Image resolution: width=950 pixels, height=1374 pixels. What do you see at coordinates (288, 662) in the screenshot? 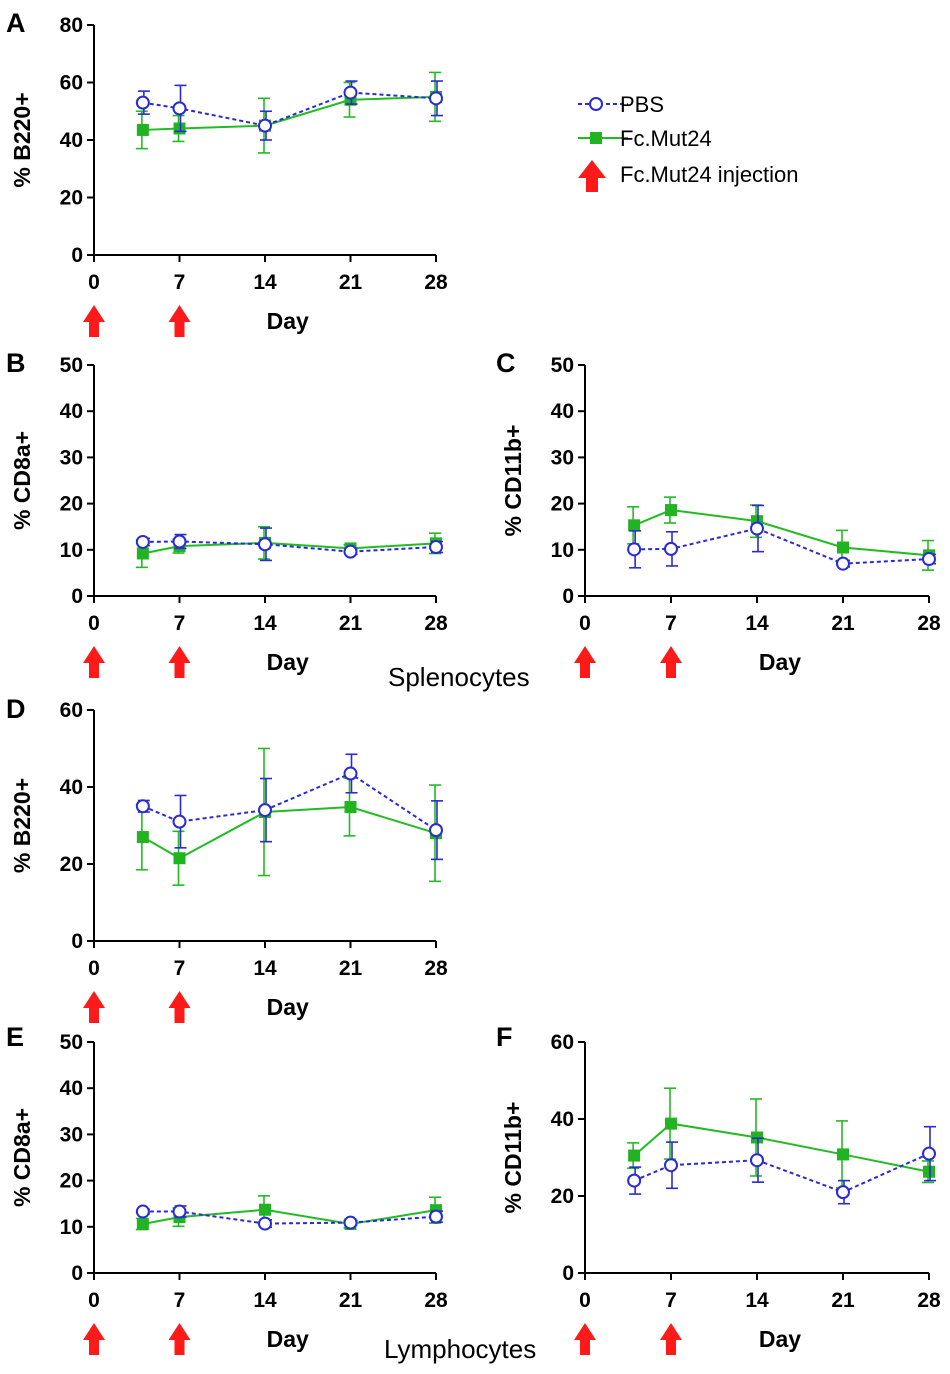
I see `x-axis-title-b: Day` at bounding box center [288, 662].